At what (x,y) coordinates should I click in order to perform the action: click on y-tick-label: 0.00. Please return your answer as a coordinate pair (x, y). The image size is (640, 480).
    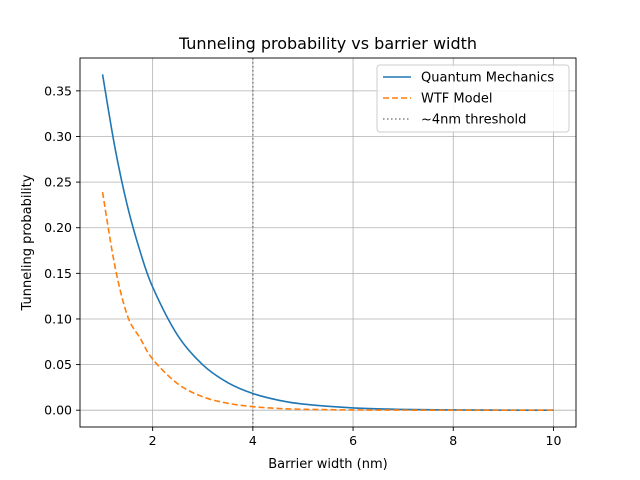
    Looking at the image, I should click on (58, 410).